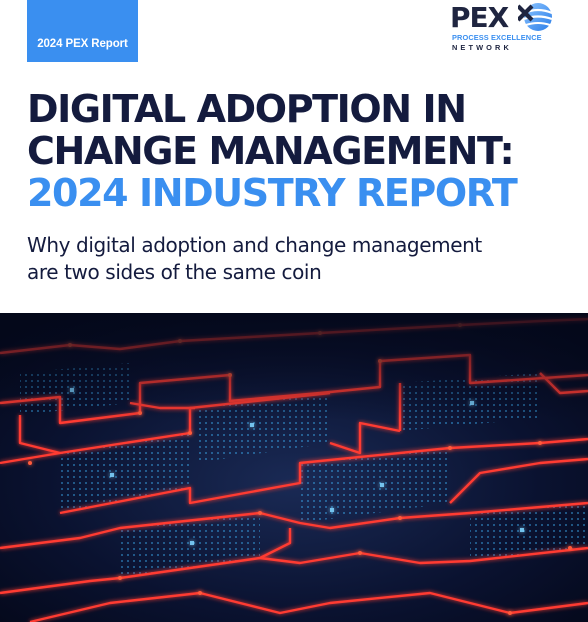 This screenshot has width=588, height=622. What do you see at coordinates (479, 17) in the screenshot?
I see `logo-wordmark: PEX` at bounding box center [479, 17].